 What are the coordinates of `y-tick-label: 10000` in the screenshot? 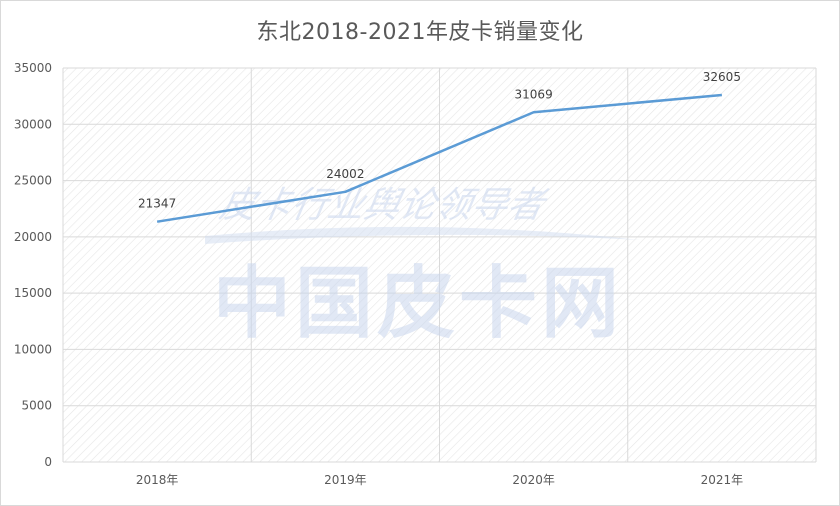 It's located at (33, 349).